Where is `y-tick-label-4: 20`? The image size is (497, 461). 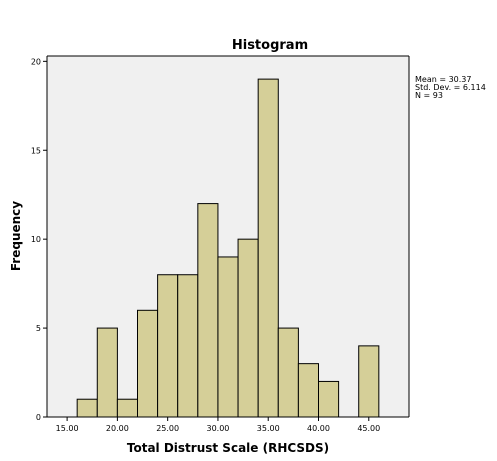 y-tick-label-4: 20 is located at coordinates (36, 61).